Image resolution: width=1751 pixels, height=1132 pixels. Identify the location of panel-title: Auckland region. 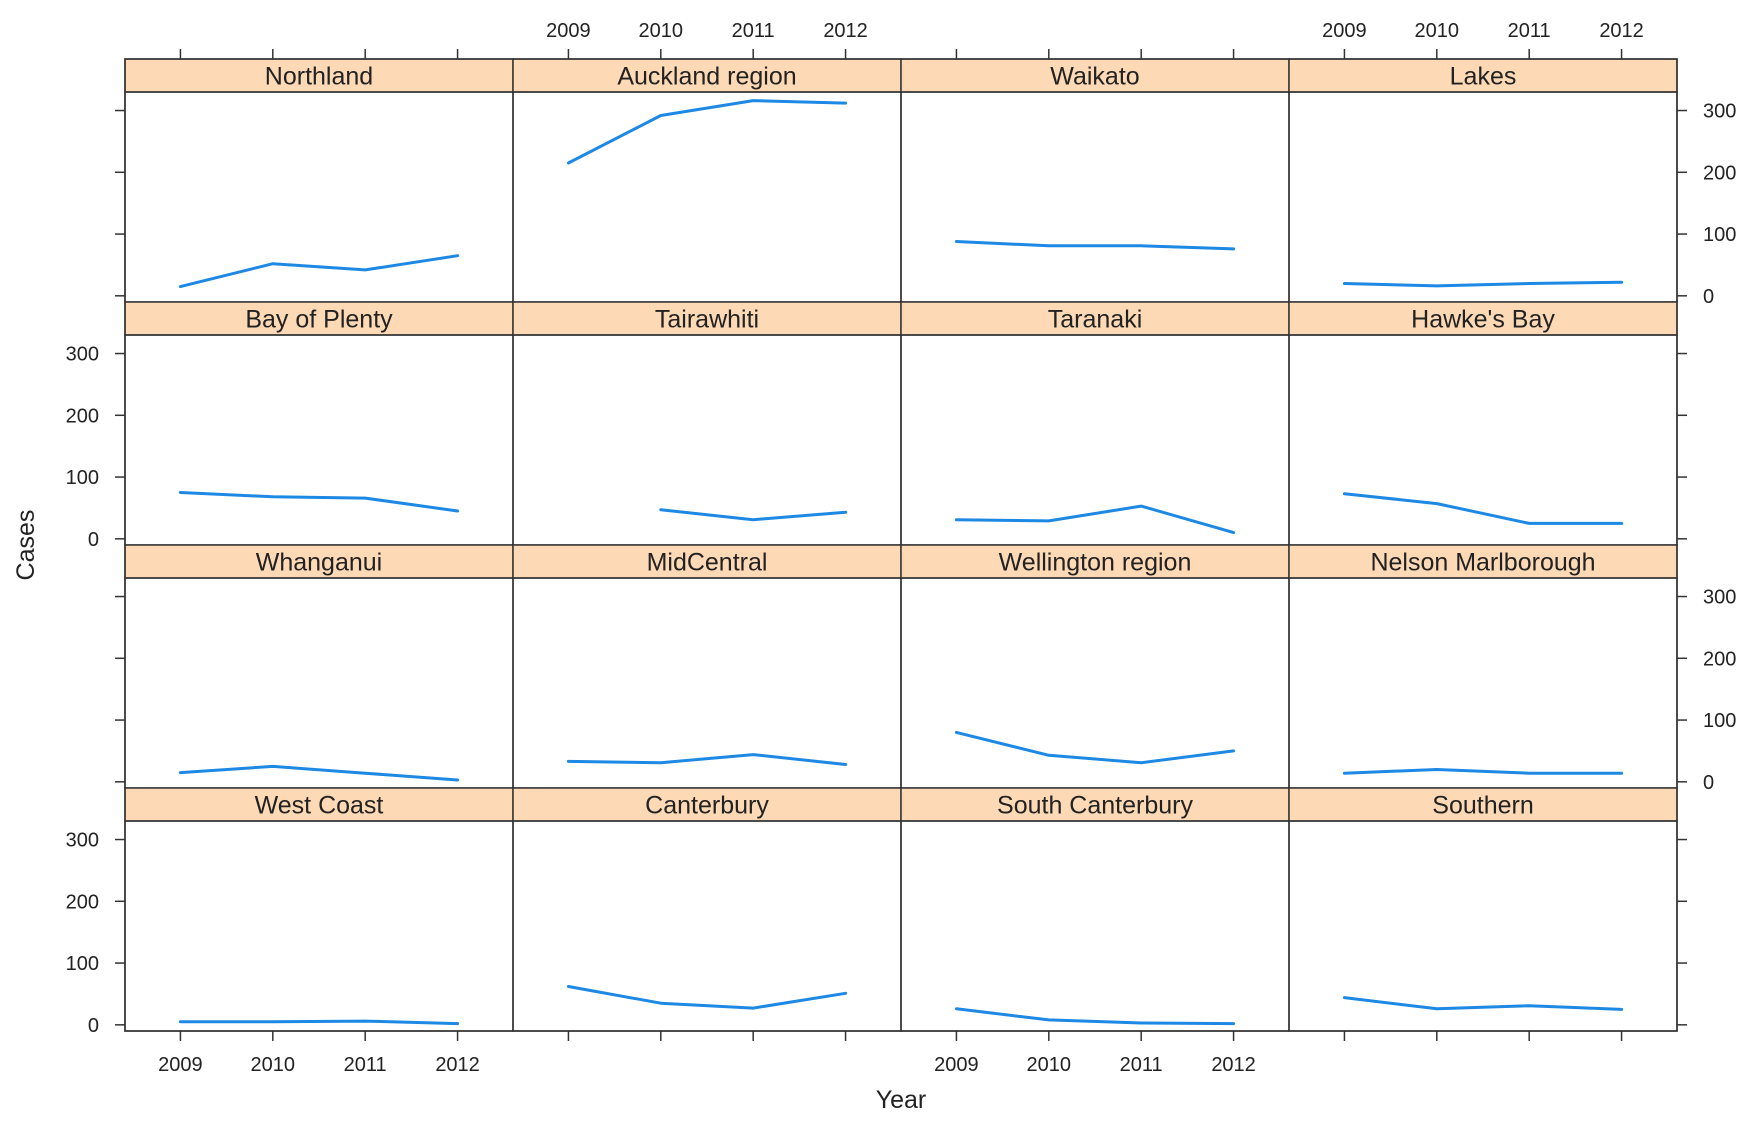
(706, 77).